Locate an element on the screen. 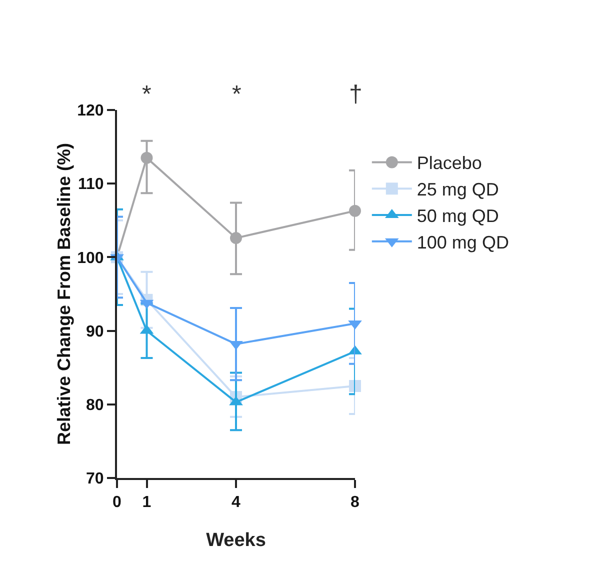 Image resolution: width=613 pixels, height=569 pixels. y-tick-label: 70 is located at coordinates (95, 479).